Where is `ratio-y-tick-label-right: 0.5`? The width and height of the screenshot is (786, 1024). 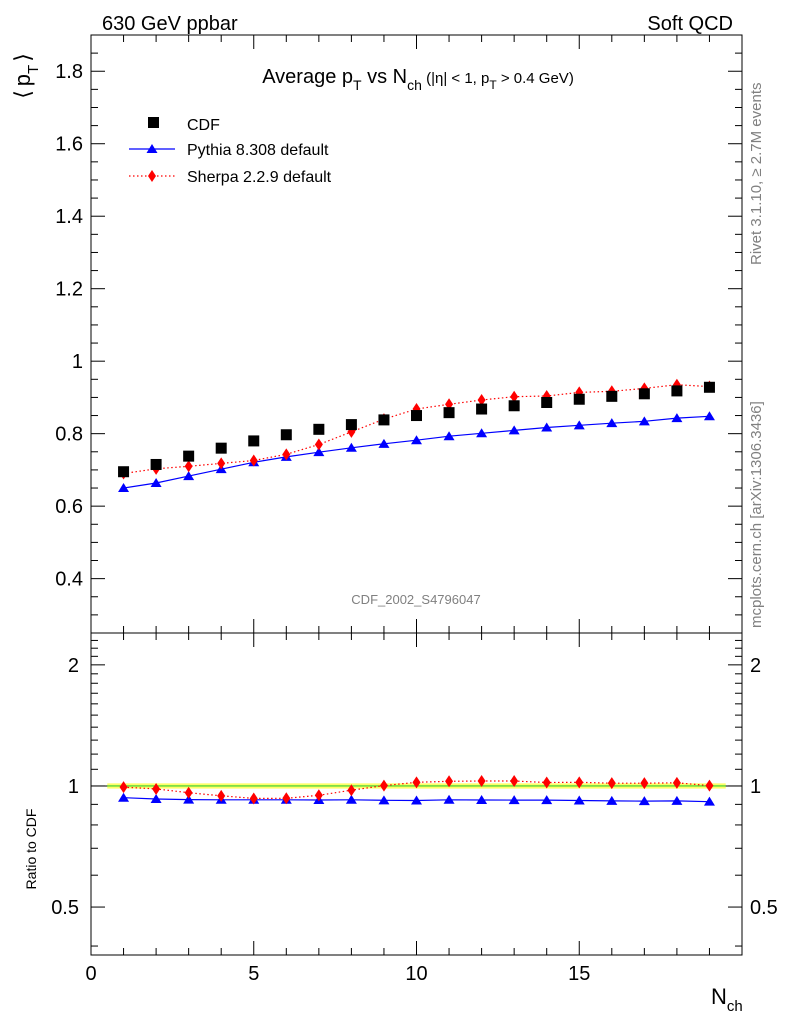
ratio-y-tick-label-right: 0.5 is located at coordinates (764, 908).